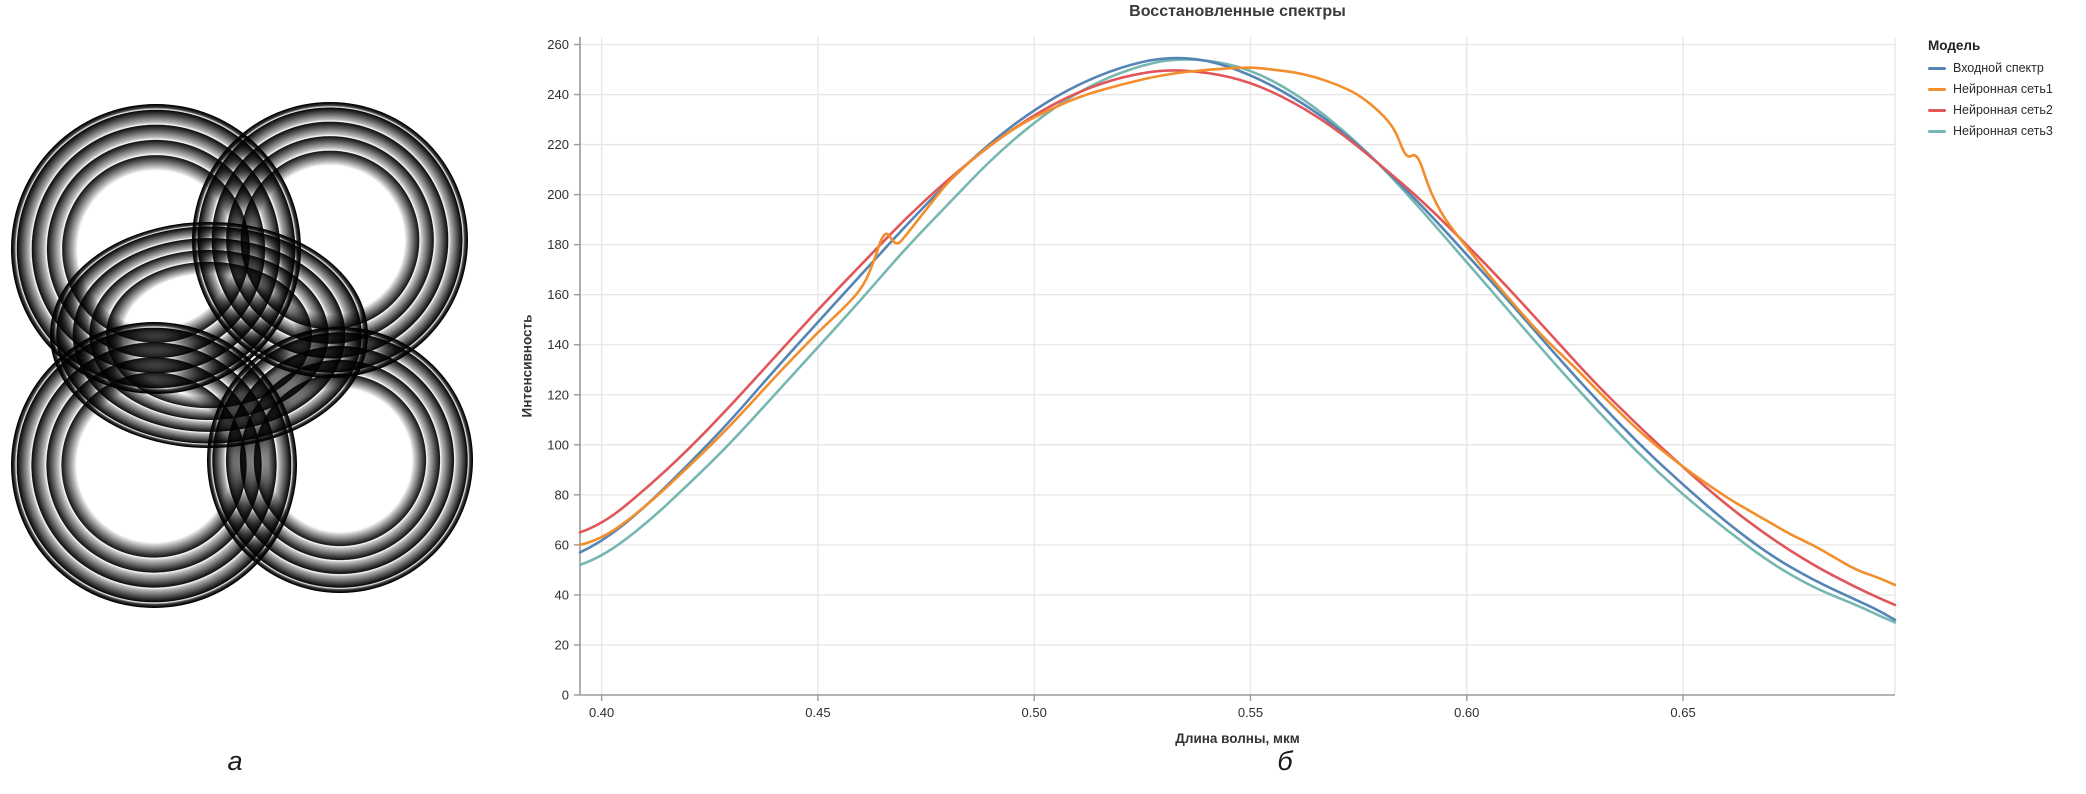 Image resolution: width=2086 pixels, height=794 pixels. I want to click on y-tick-label: 160, so click(558, 294).